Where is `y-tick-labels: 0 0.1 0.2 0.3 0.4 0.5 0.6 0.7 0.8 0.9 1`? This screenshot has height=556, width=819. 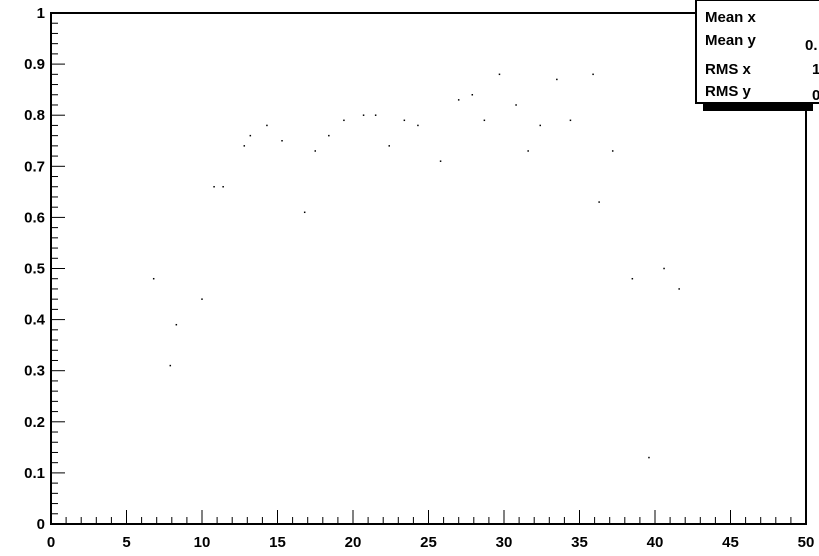
y-tick-labels: 0 0.1 0.2 0.3 0.4 0.5 0.6 0.7 0.8 0.9 1 is located at coordinates (35, 269).